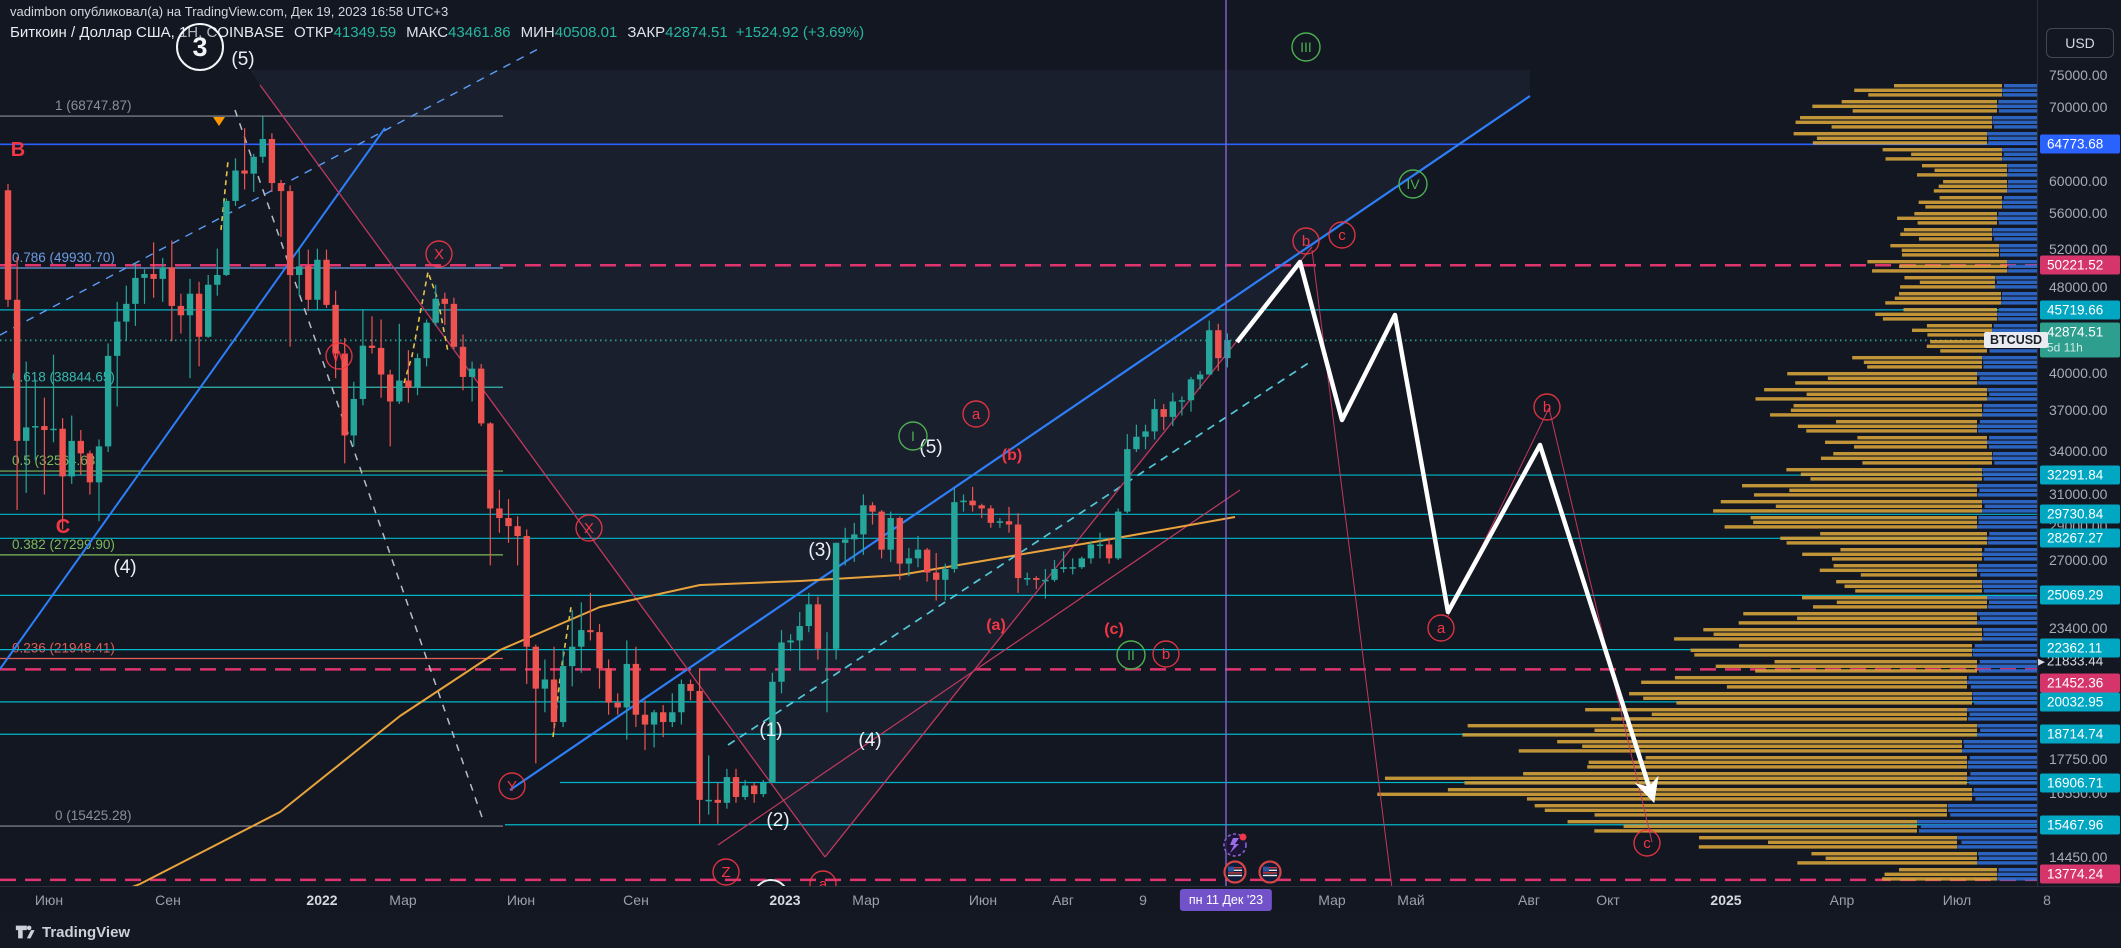 This screenshot has height=948, width=2121. Describe the element at coordinates (1012, 455) in the screenshot. I see `abc-wave-label: (b)` at that location.